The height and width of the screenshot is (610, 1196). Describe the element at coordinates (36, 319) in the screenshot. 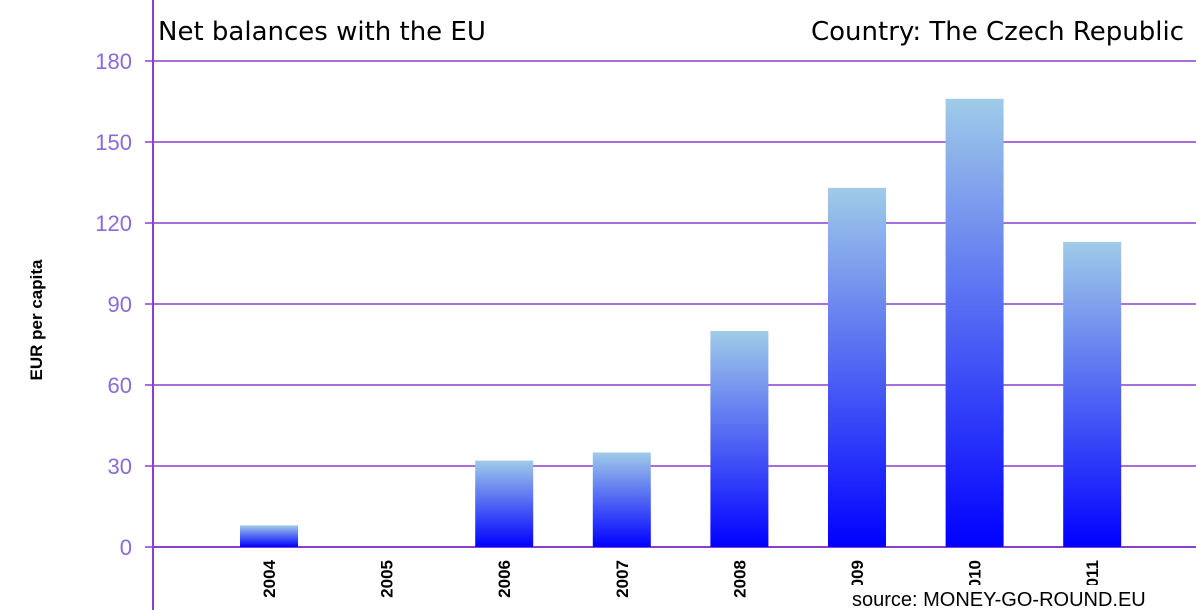

I see `y-axis-label: EUR per capita` at that location.